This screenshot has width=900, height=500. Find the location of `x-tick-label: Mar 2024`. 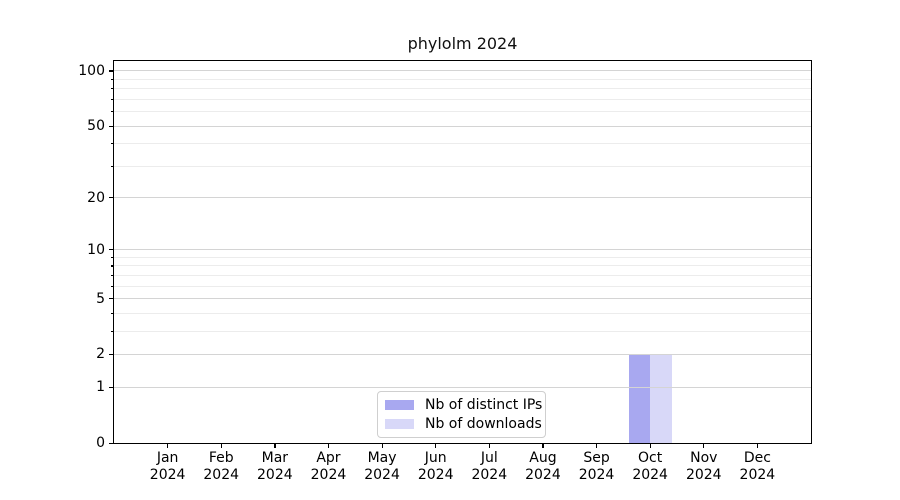

x-tick-label: Mar 2024 is located at coordinates (275, 466).